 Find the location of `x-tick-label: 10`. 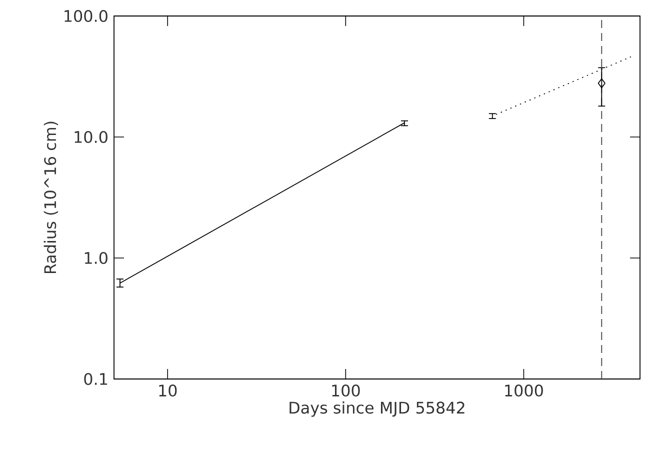

x-tick-label: 10 is located at coordinates (168, 390).